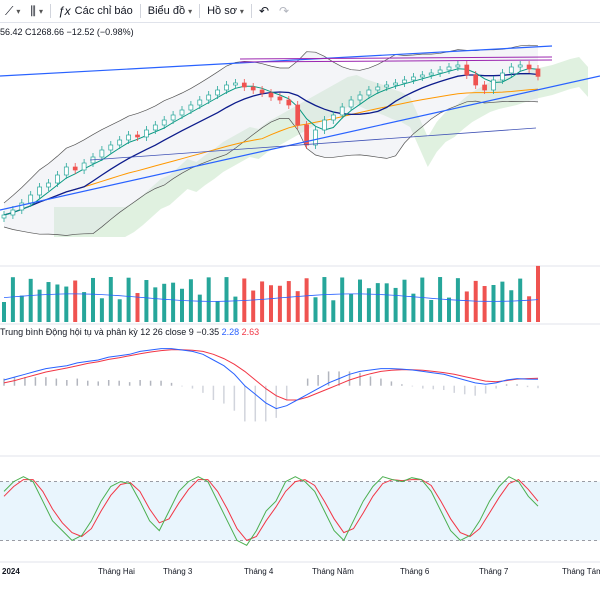  I want to click on x-tick-label: Tháng 7, so click(494, 571).